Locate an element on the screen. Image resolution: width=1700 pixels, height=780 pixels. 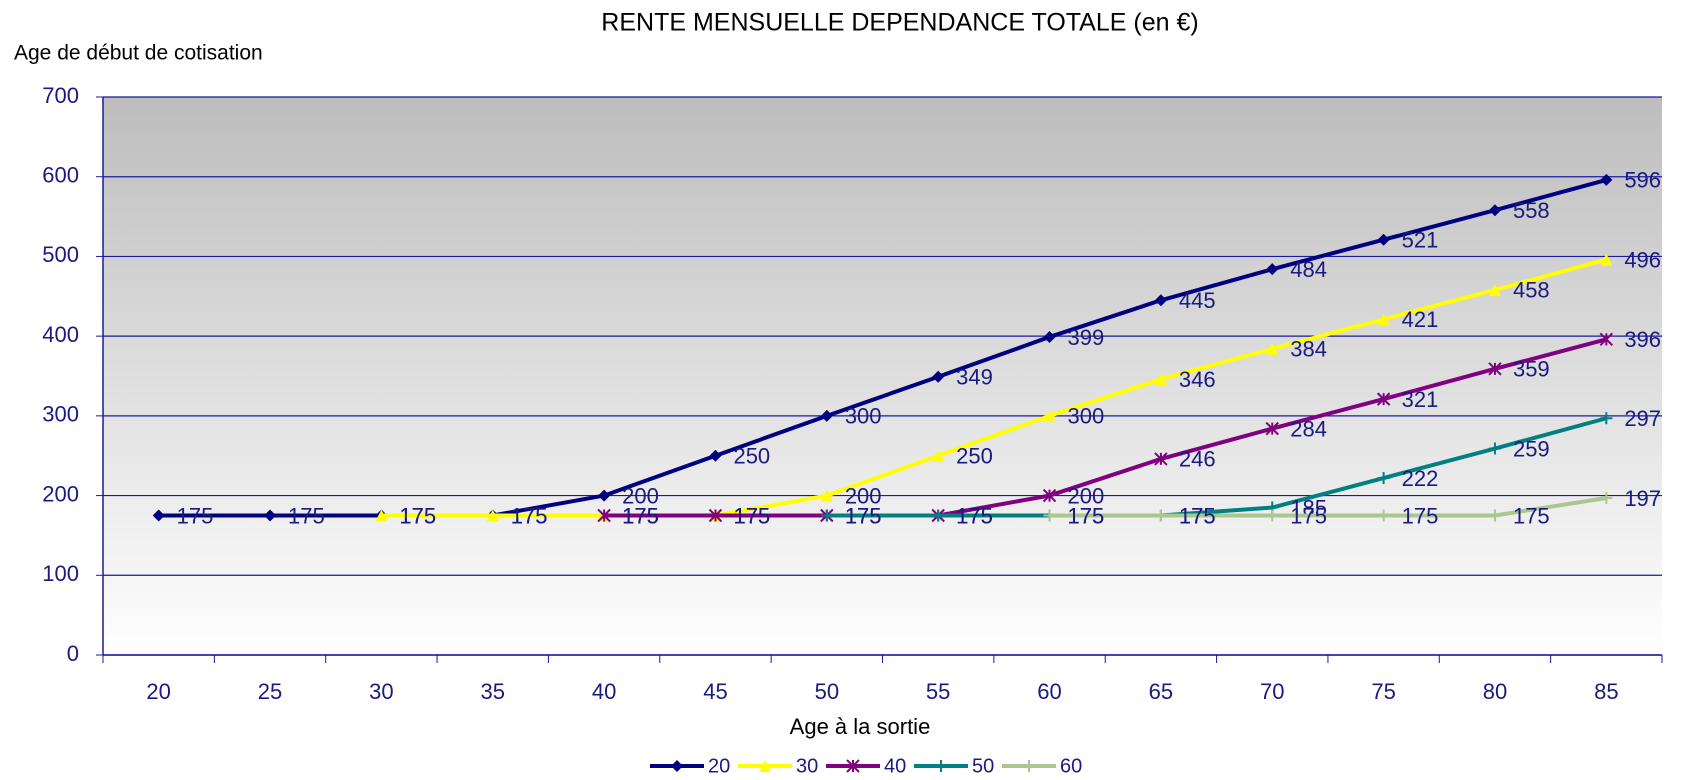
legend-label: 60 is located at coordinates (1071, 766).